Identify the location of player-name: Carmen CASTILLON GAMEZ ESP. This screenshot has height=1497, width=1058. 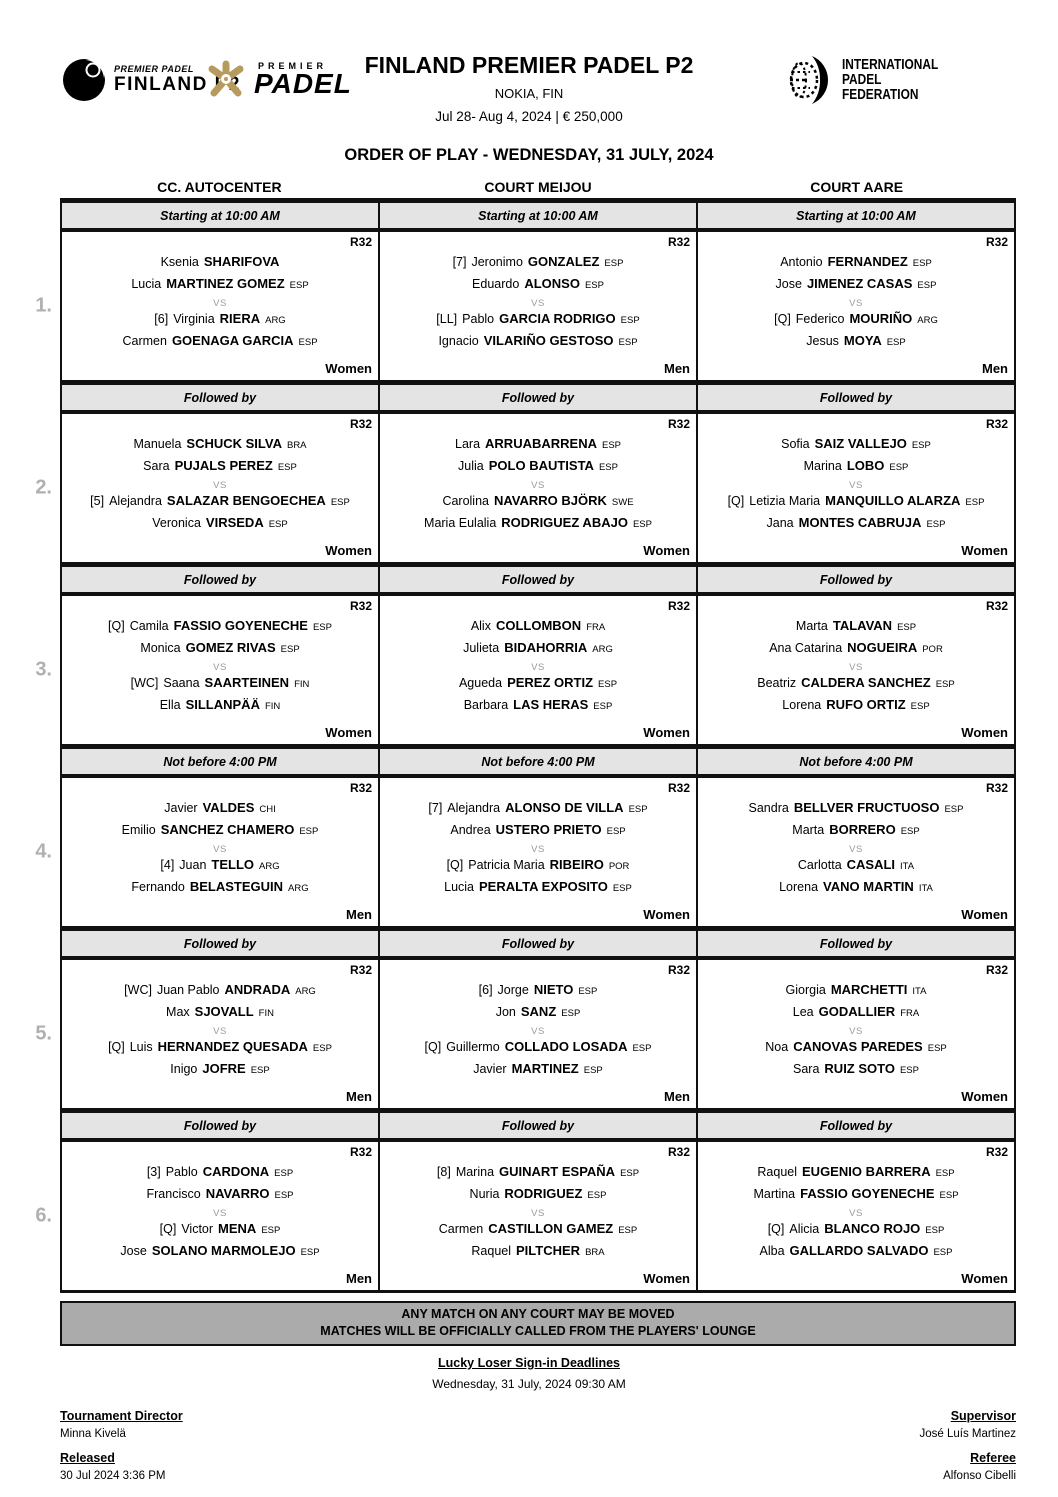
(538, 1232).